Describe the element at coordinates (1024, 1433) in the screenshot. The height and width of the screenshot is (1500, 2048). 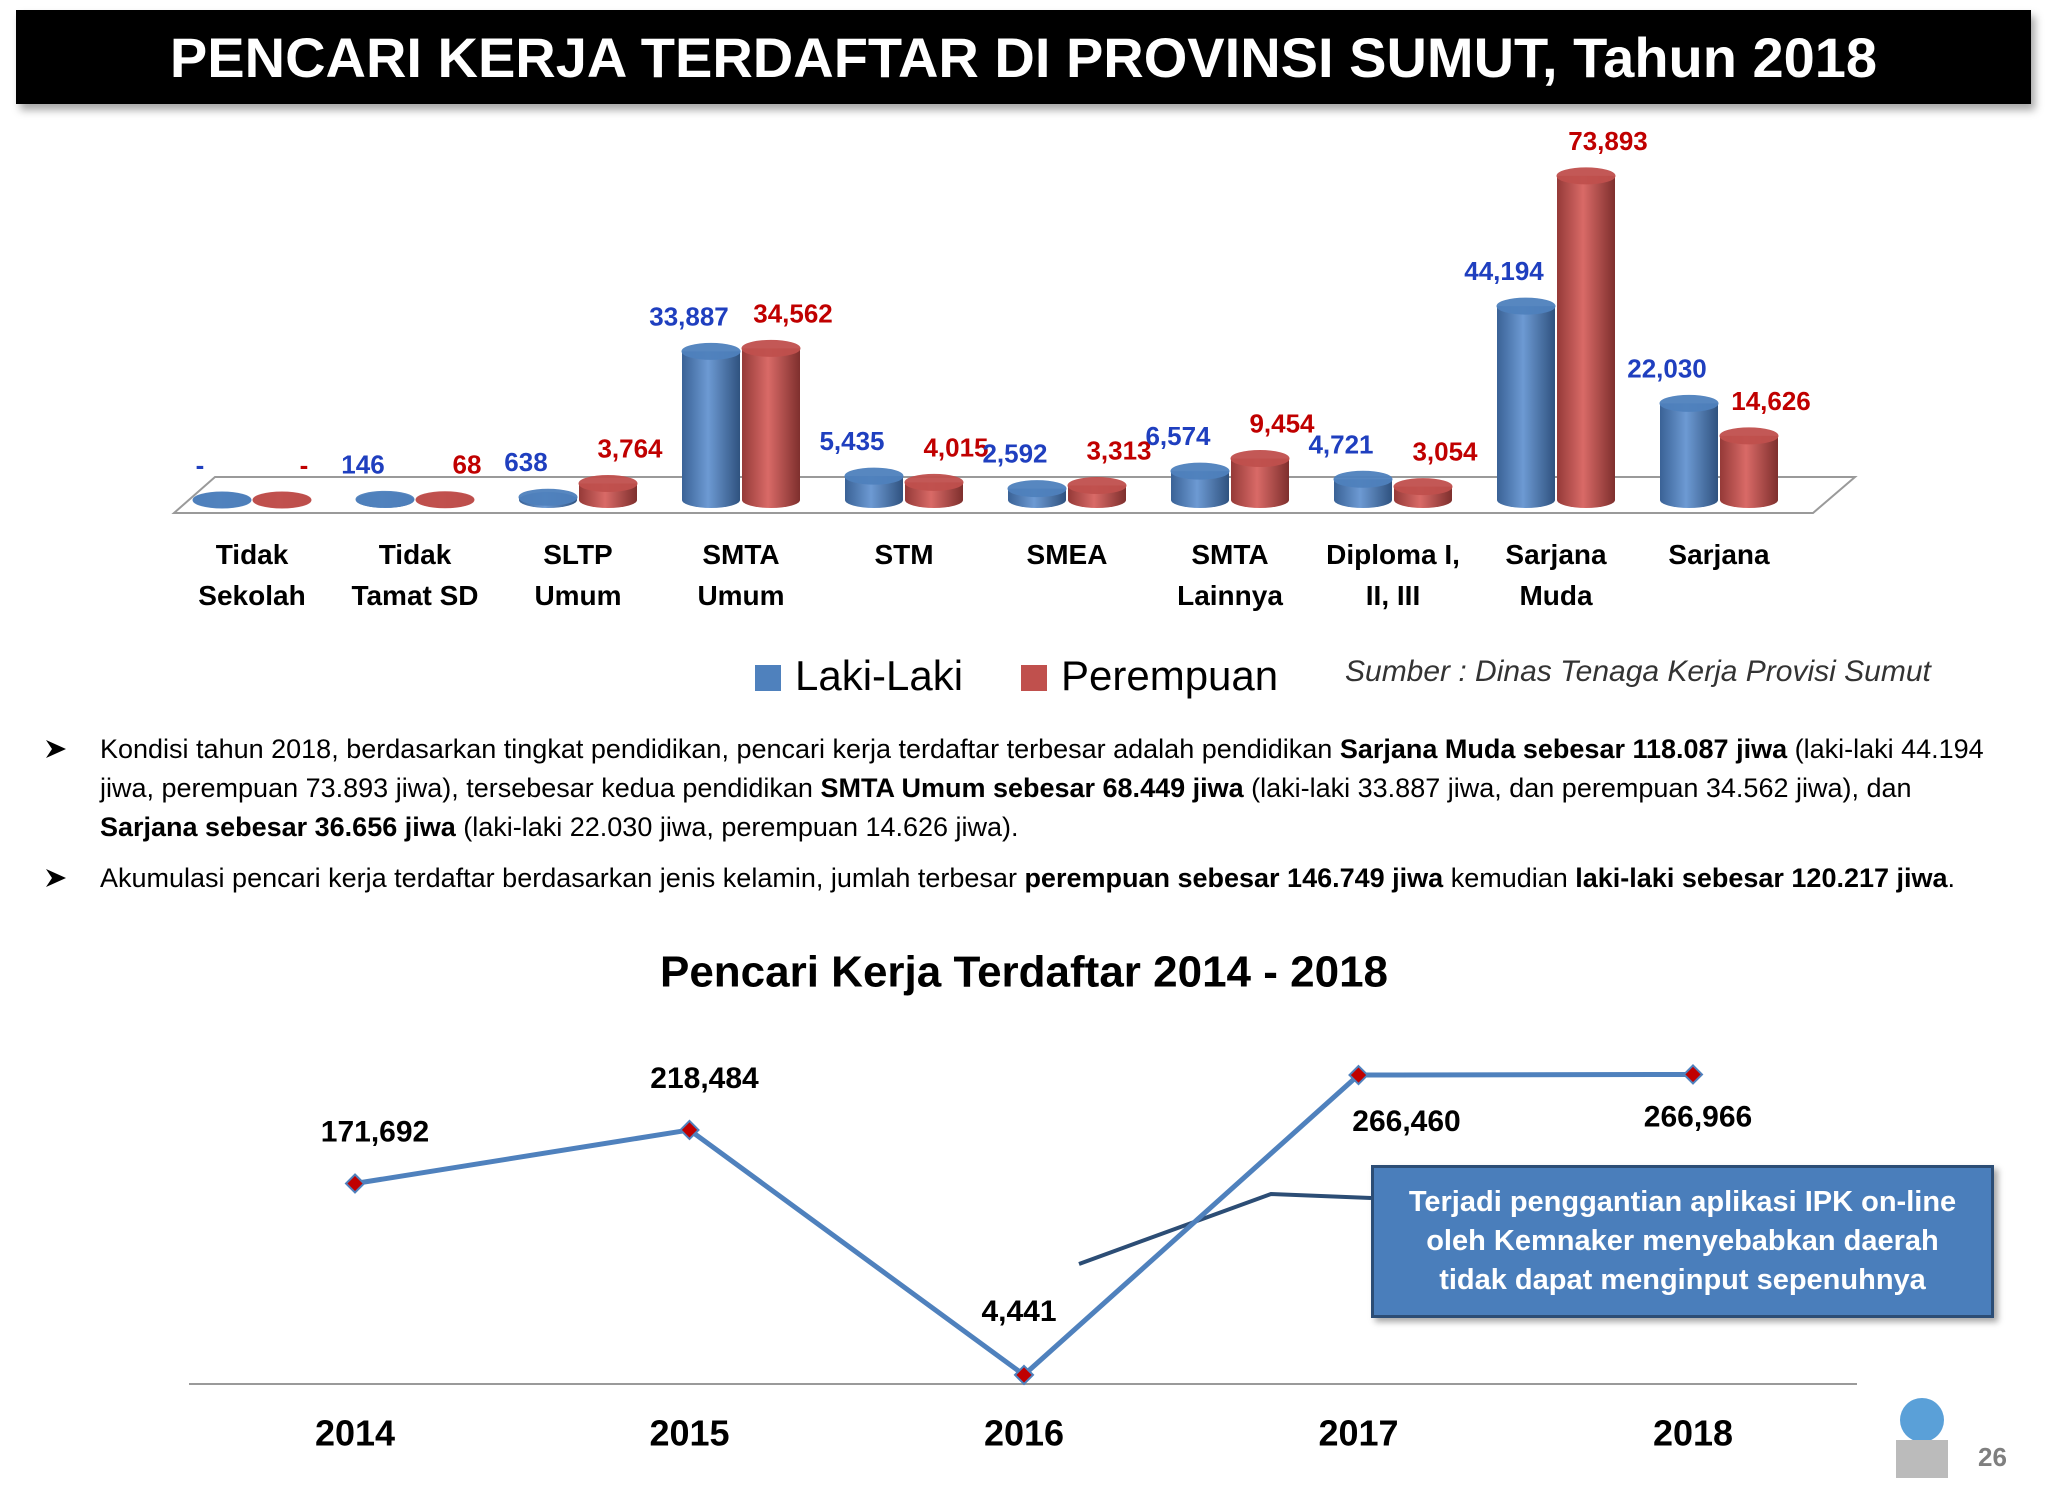
I see `x-tick-label: 2016` at that location.